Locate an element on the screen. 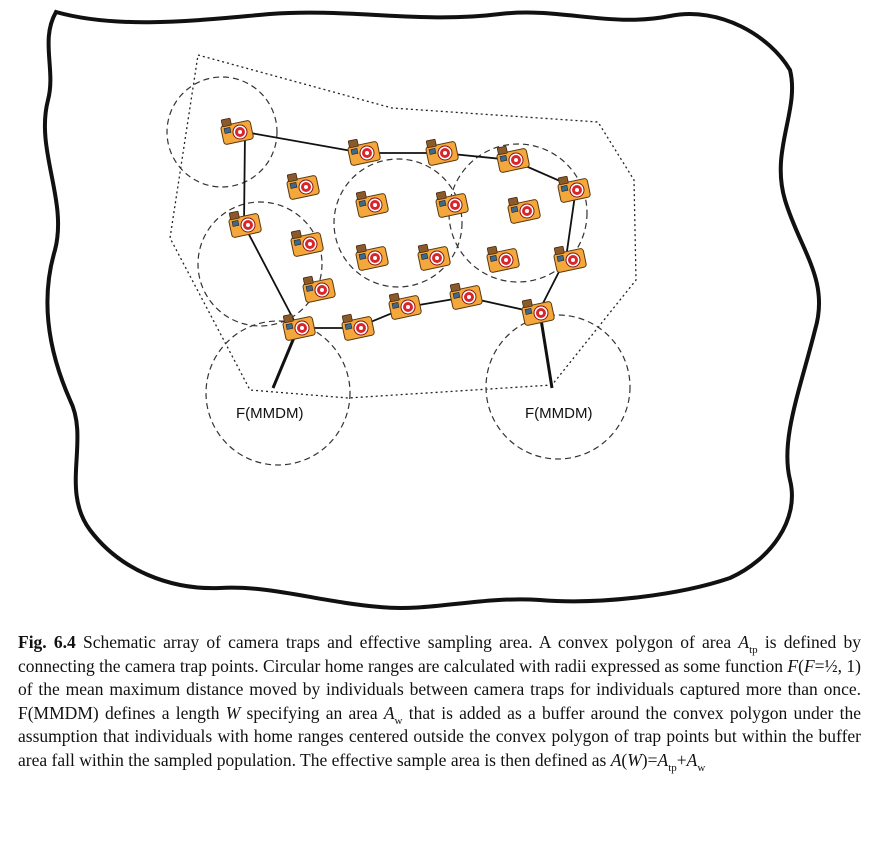 The image size is (891, 851). buffer-label-left: F(MMDM) is located at coordinates (269, 413).